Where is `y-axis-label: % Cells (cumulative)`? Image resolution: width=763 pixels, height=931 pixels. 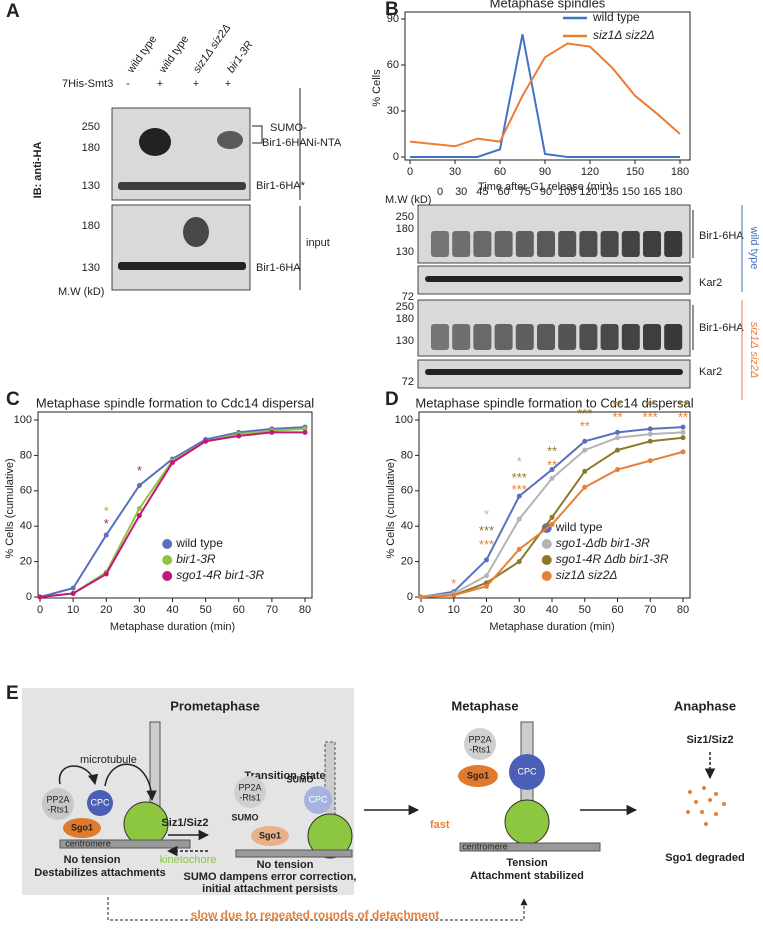 y-axis-label: % Cells (cumulative) is located at coordinates (10, 508).